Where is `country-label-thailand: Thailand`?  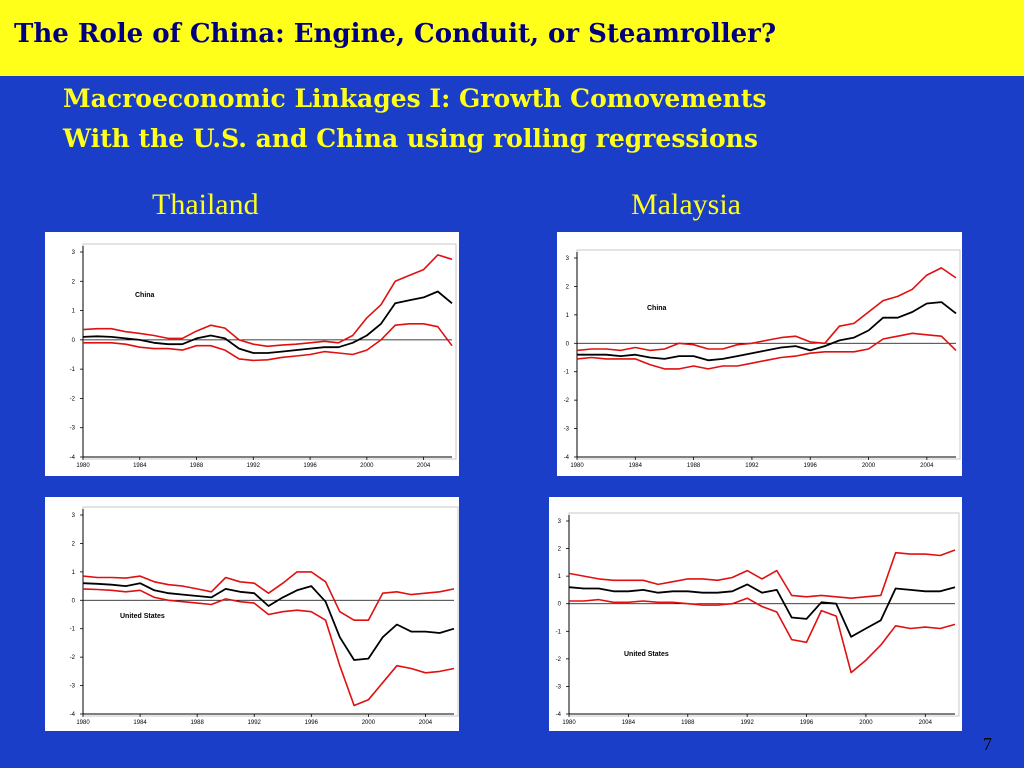 country-label-thailand: Thailand is located at coordinates (205, 204).